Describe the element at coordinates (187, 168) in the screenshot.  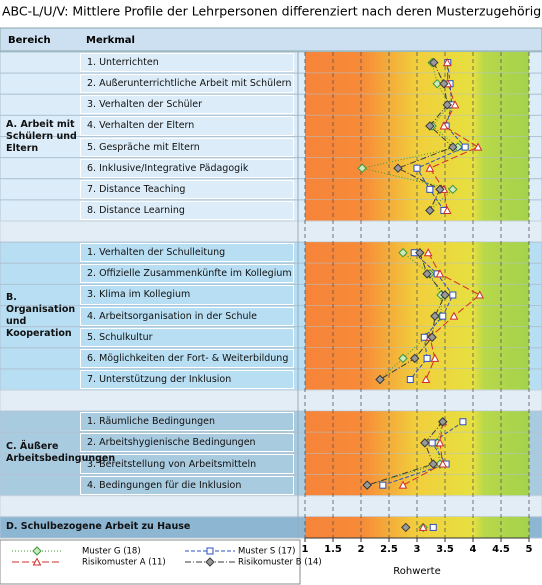
I see `category-label: 6. Inklusive/Integrative Pädagogik` at that location.